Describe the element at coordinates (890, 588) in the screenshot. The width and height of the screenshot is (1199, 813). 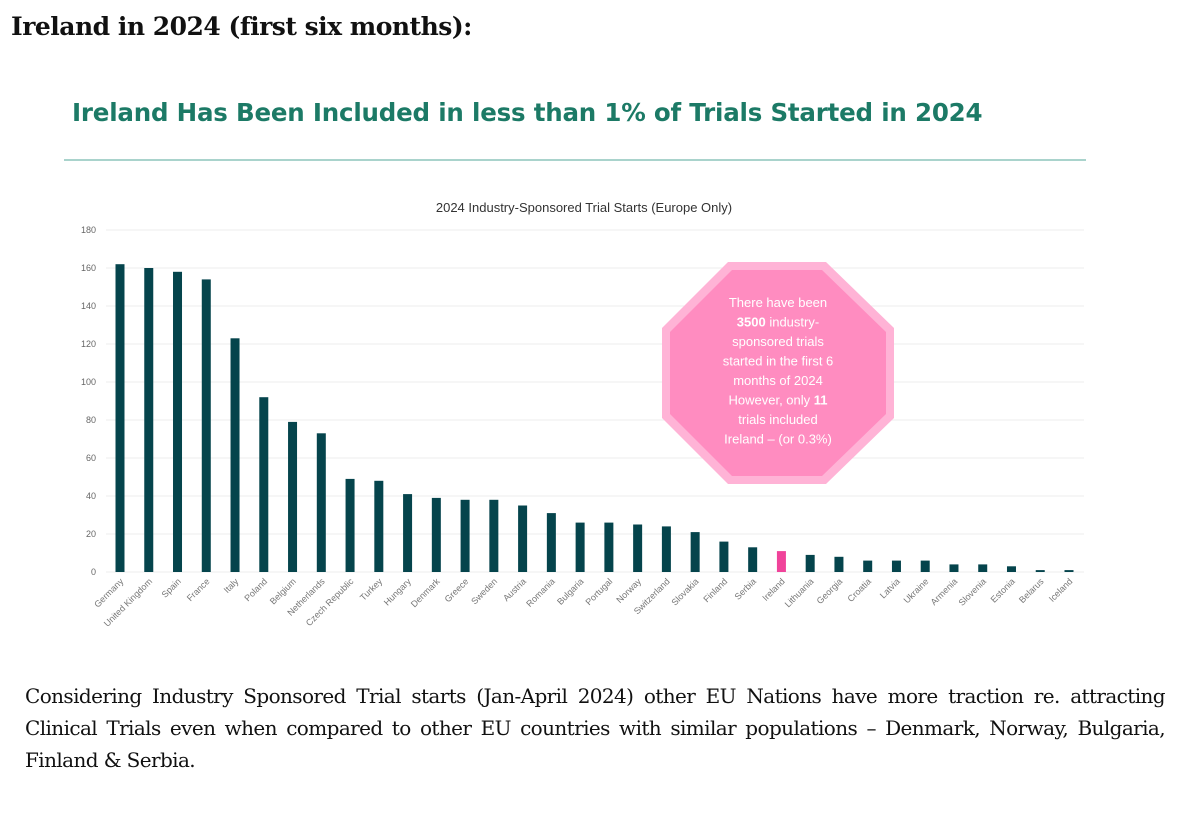
I see `x-tick-label: Latvia` at that location.